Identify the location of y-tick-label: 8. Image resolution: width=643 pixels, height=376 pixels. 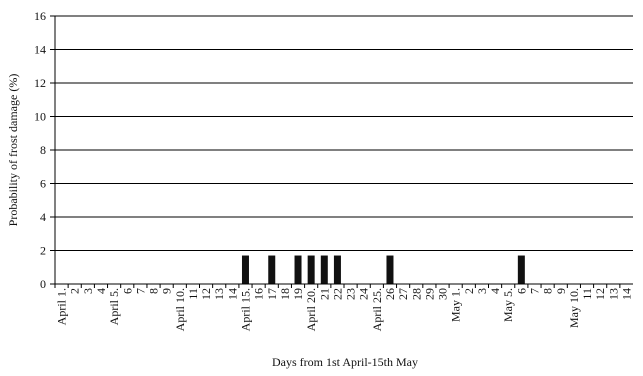
(43, 150).